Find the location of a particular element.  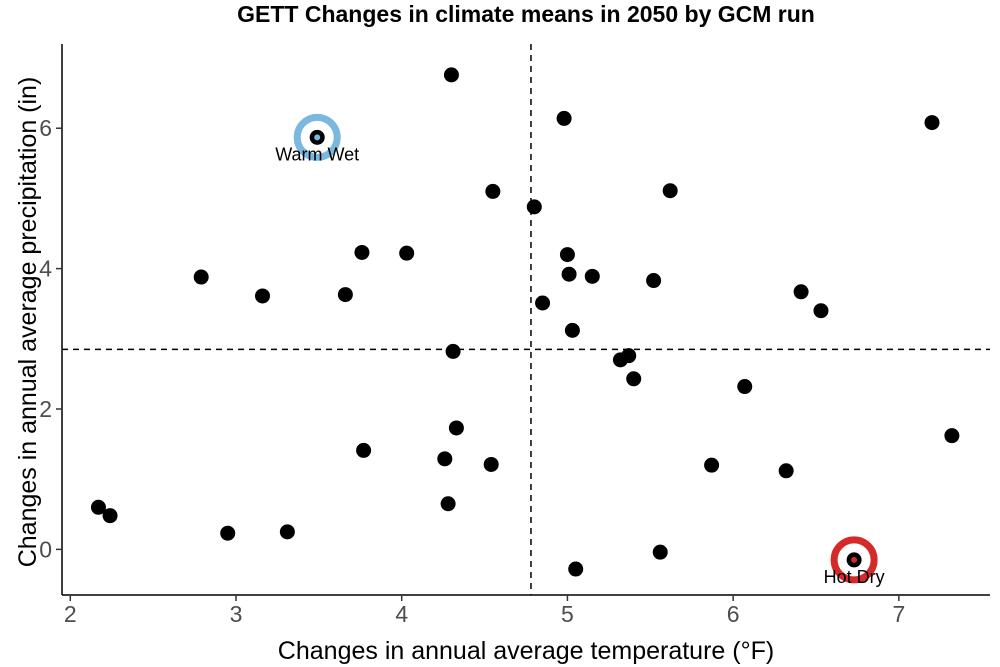

x-tick-label: 3 is located at coordinates (236, 614).